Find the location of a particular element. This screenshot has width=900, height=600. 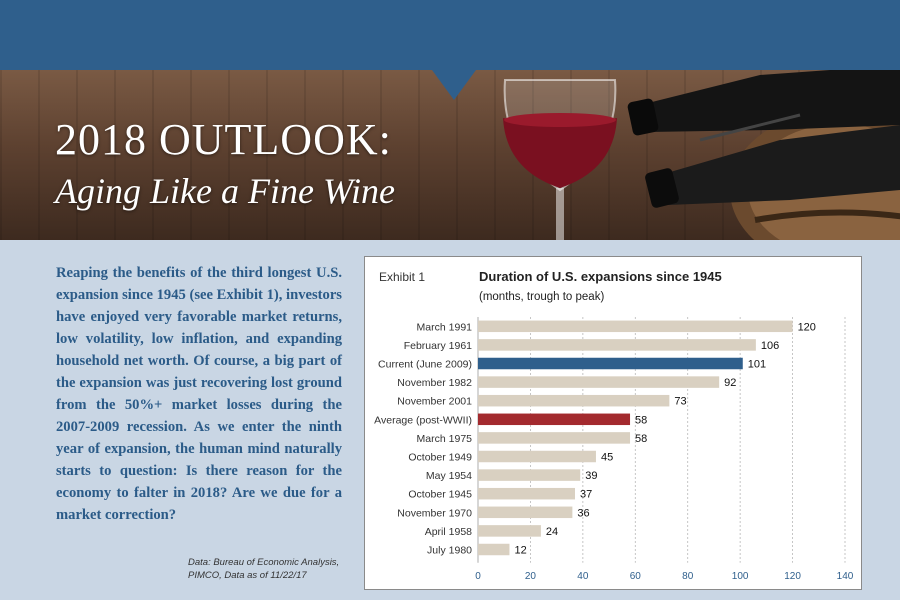

chart-subtitle: (months, trough to peak) is located at coordinates (541, 297).